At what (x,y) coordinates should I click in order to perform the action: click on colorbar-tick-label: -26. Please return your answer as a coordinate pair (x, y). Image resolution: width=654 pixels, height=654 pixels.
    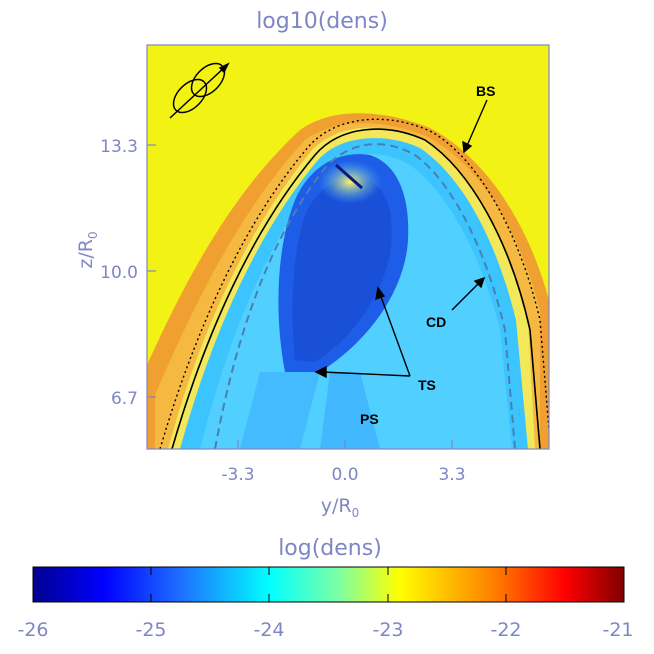
    Looking at the image, I should click on (32, 630).